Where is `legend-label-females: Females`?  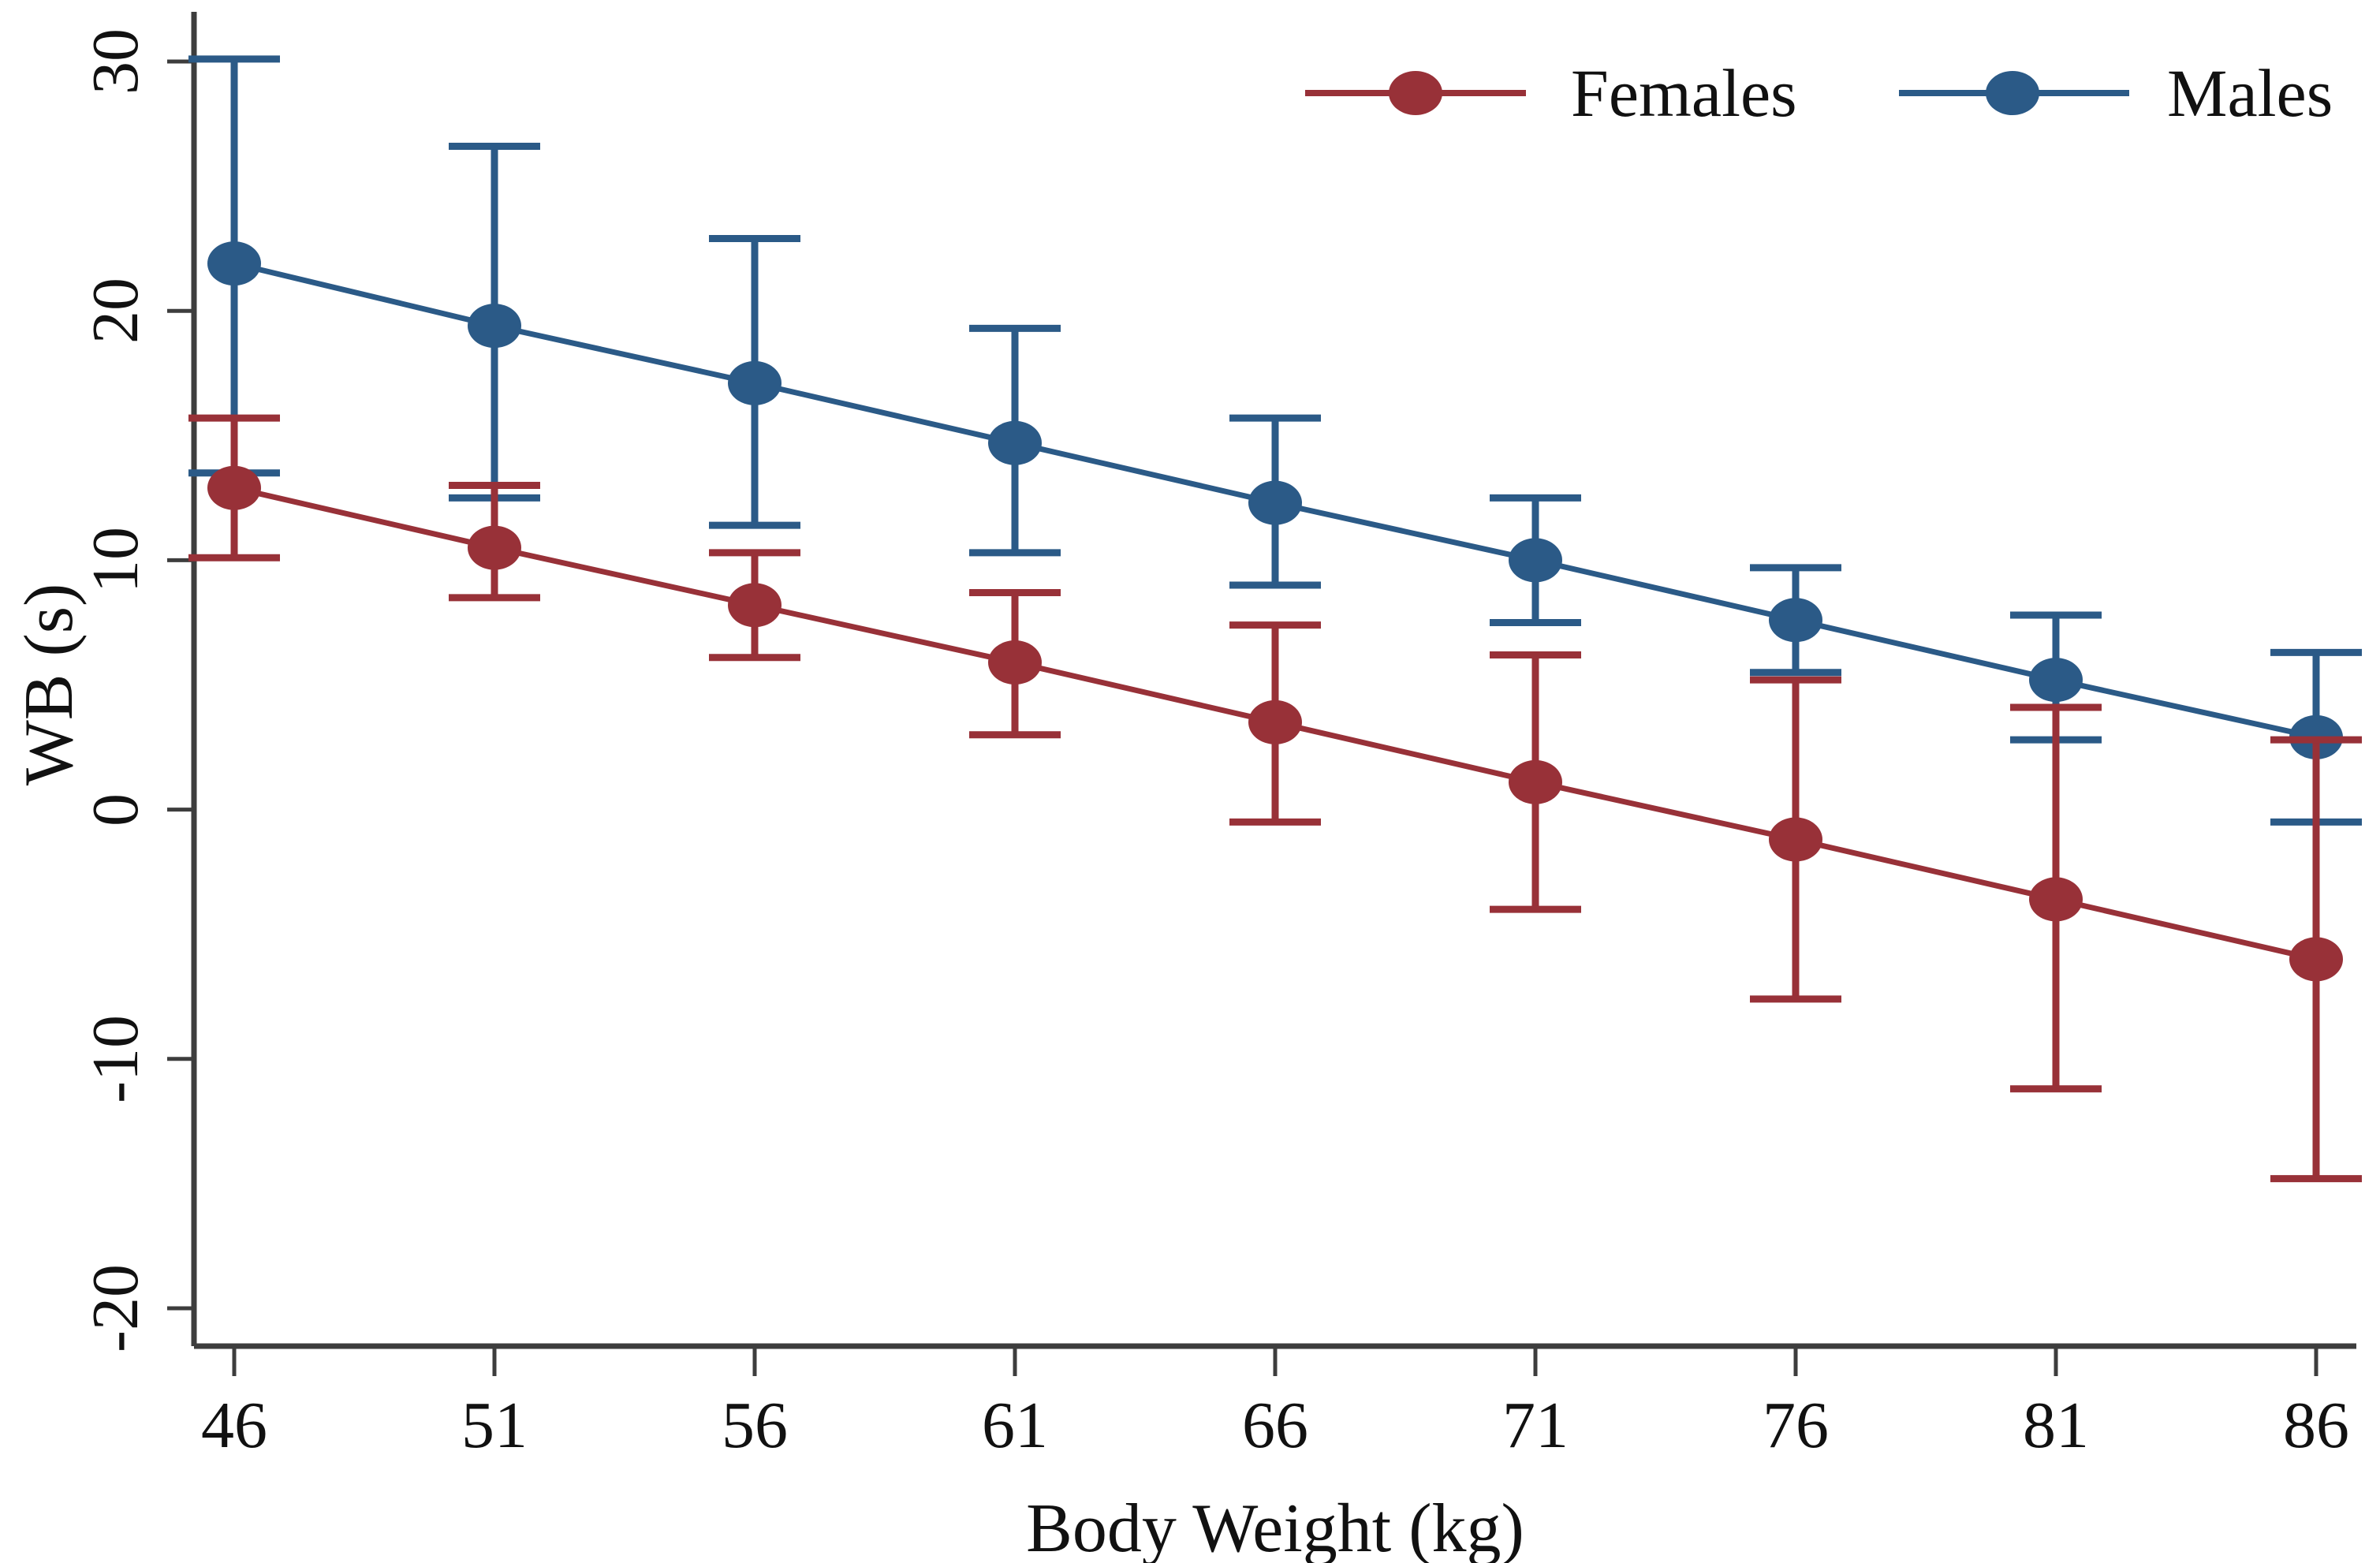 legend-label-females: Females is located at coordinates (1684, 93).